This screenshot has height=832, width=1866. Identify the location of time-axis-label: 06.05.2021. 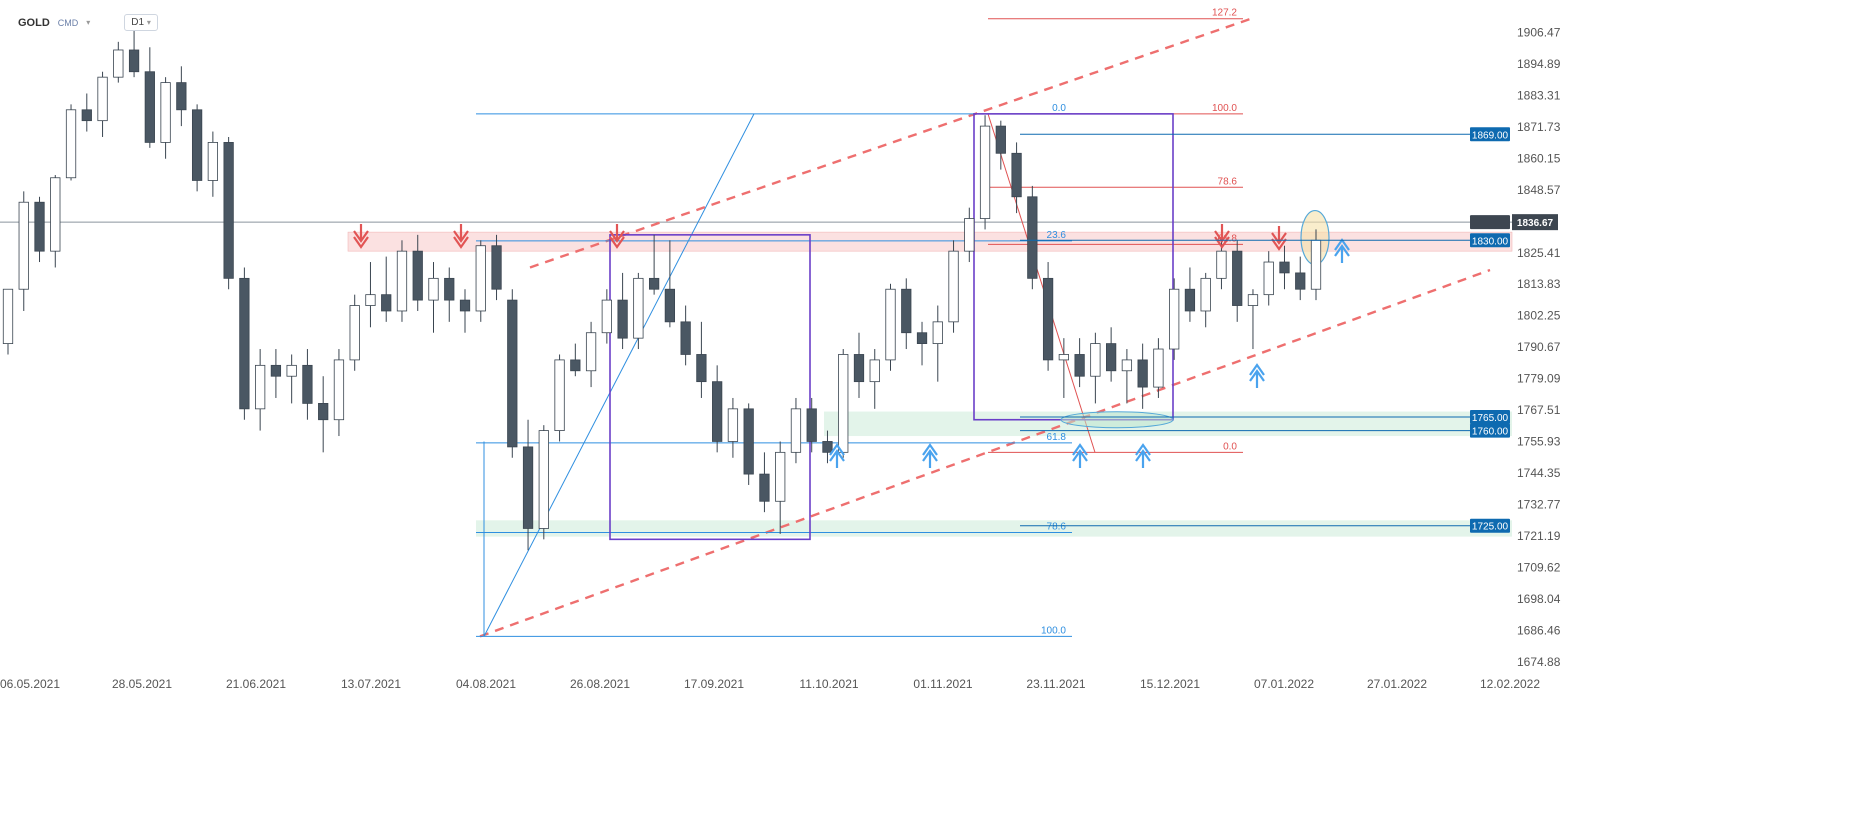
(30, 684).